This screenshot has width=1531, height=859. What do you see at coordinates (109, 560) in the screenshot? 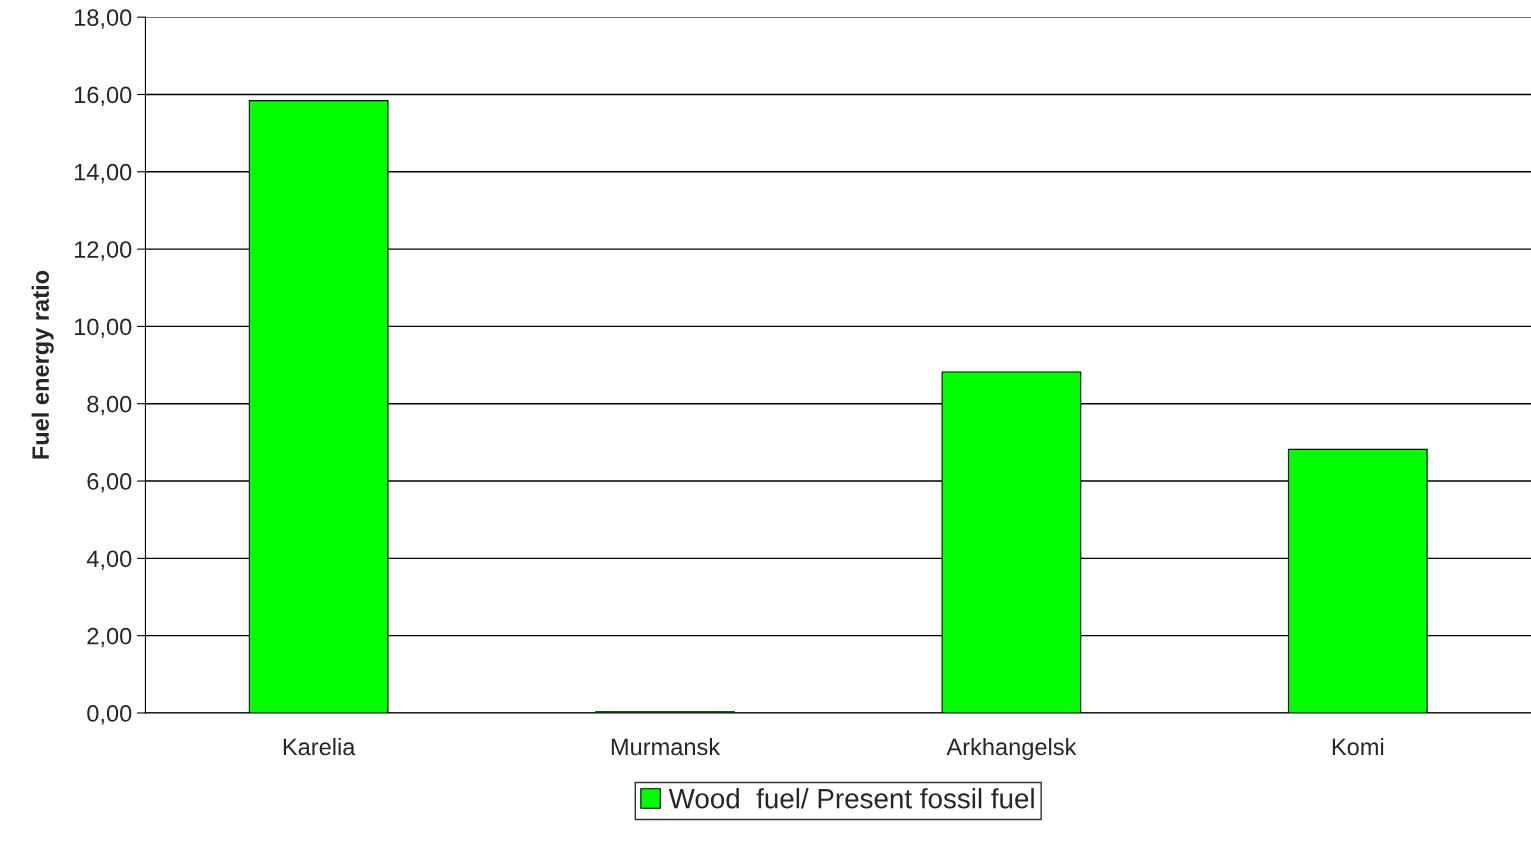
I see `y-tick-label: 4,00` at bounding box center [109, 560].